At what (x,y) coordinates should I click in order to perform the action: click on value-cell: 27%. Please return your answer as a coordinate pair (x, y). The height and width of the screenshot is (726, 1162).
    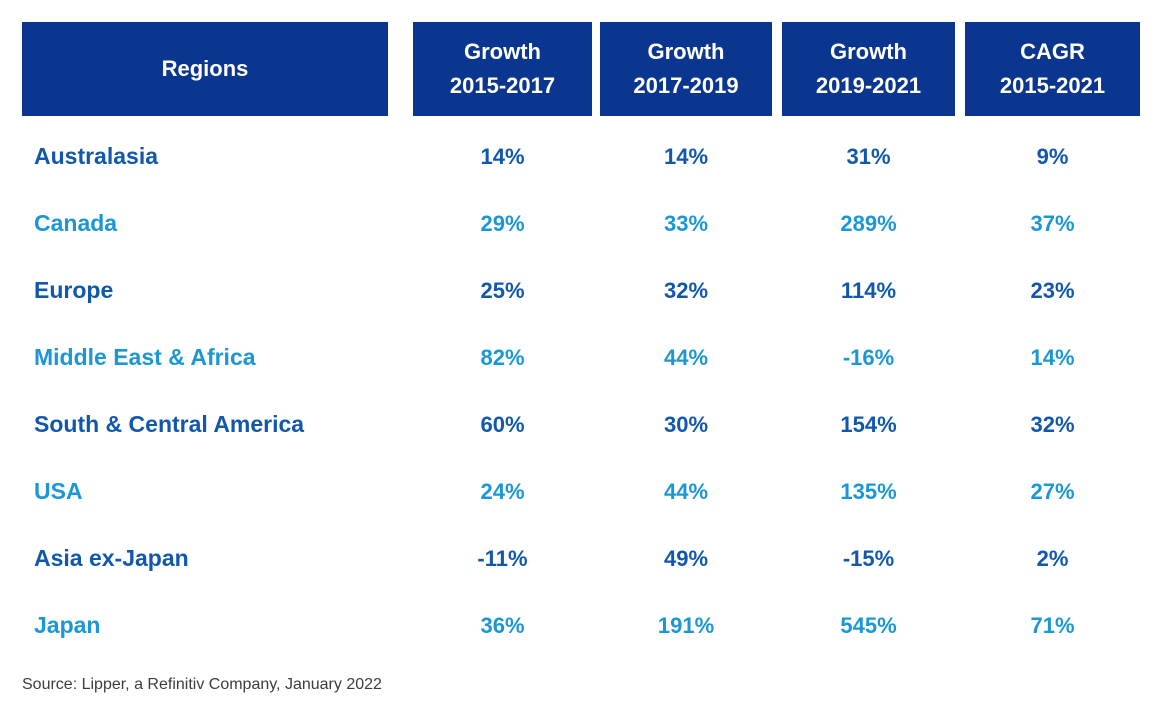
    Looking at the image, I should click on (1052, 491).